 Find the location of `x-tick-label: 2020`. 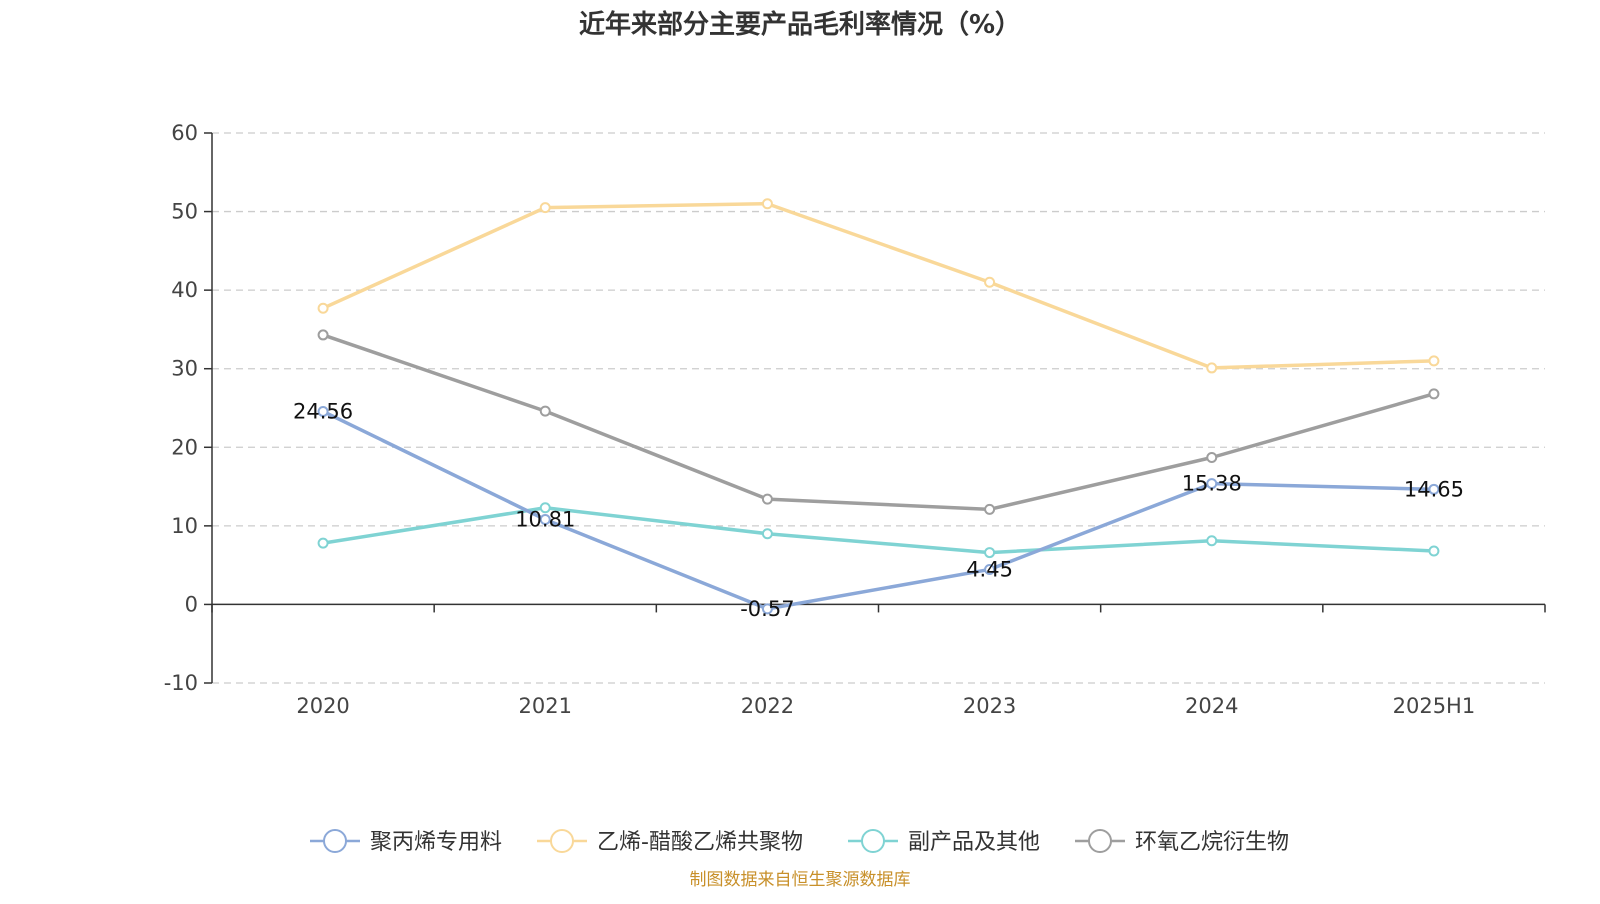

x-tick-label: 2020 is located at coordinates (322, 706).